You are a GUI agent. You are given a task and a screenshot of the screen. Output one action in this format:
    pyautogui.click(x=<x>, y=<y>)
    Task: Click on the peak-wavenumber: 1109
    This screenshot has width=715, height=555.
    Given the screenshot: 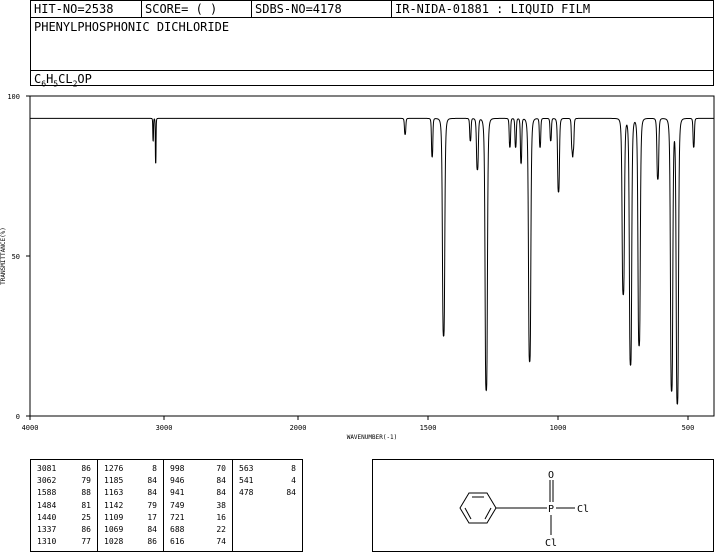 What is the action you would take?
    pyautogui.click(x=114, y=517)
    